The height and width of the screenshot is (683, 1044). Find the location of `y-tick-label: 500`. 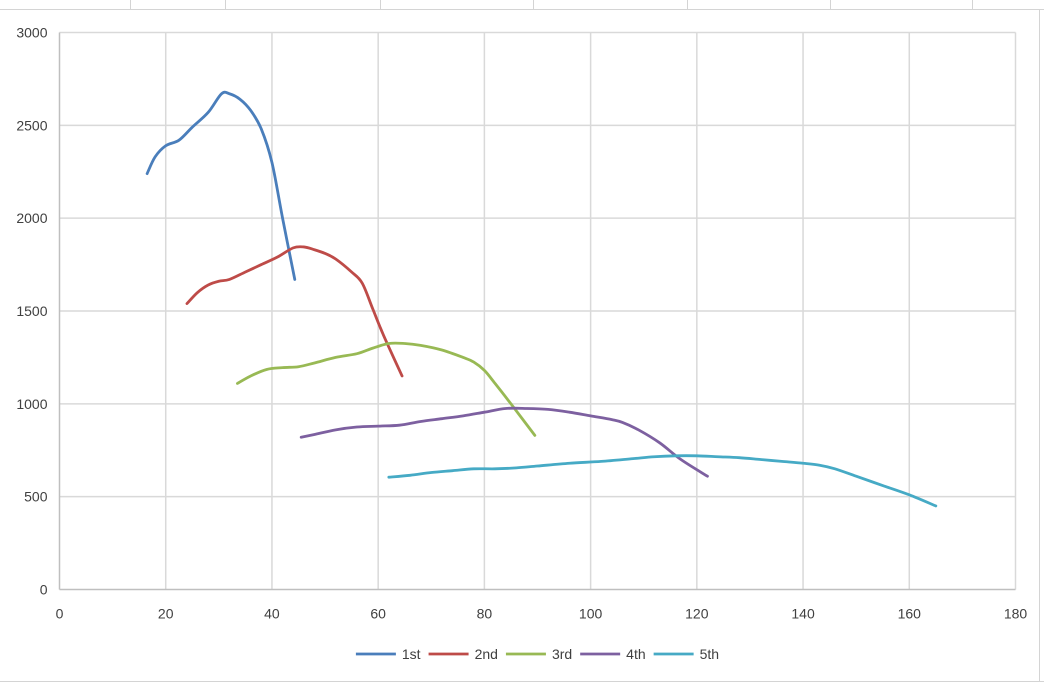

y-tick-label: 500 is located at coordinates (36, 497).